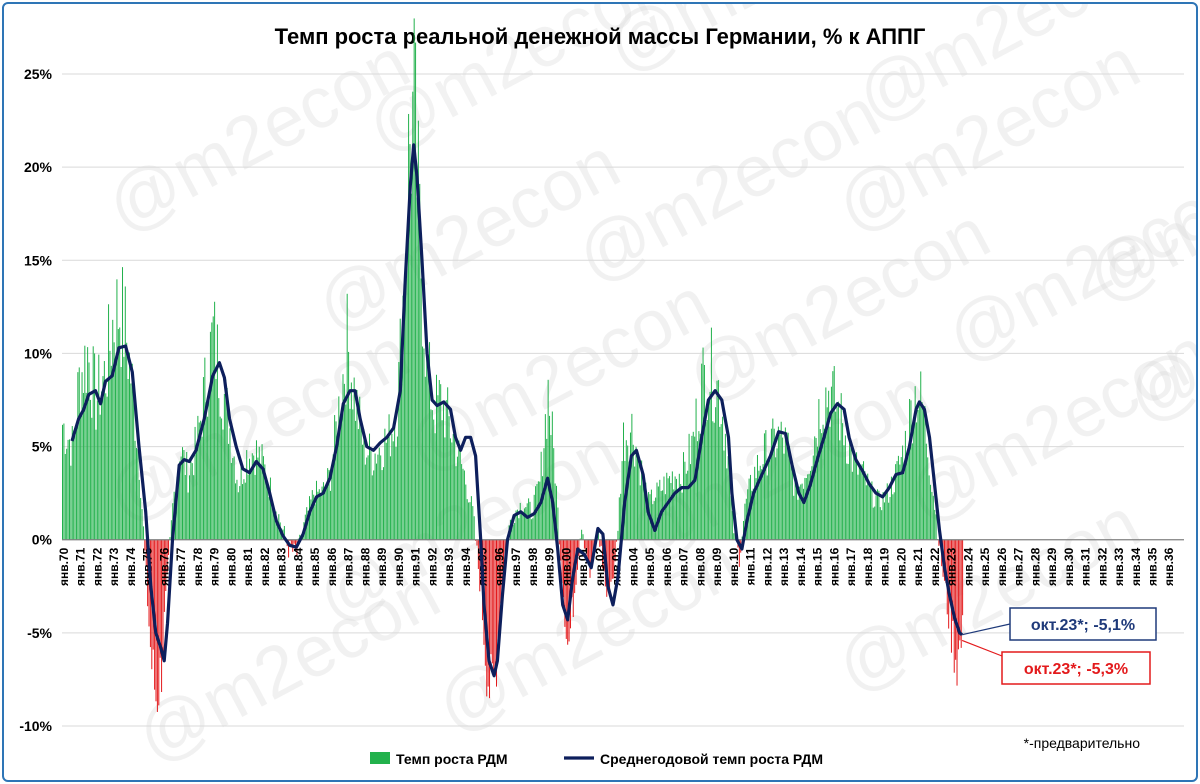 This screenshot has width=1200, height=784. What do you see at coordinates (711, 759) in the screenshot?
I see `legend-label-line: Среднегодовой темп роста РДМ` at bounding box center [711, 759].